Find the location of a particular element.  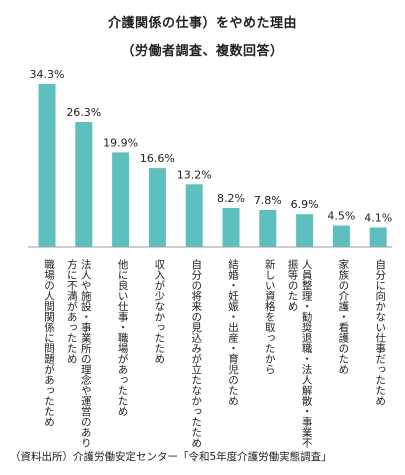

data-label-7: 7.8% is located at coordinates (268, 200).